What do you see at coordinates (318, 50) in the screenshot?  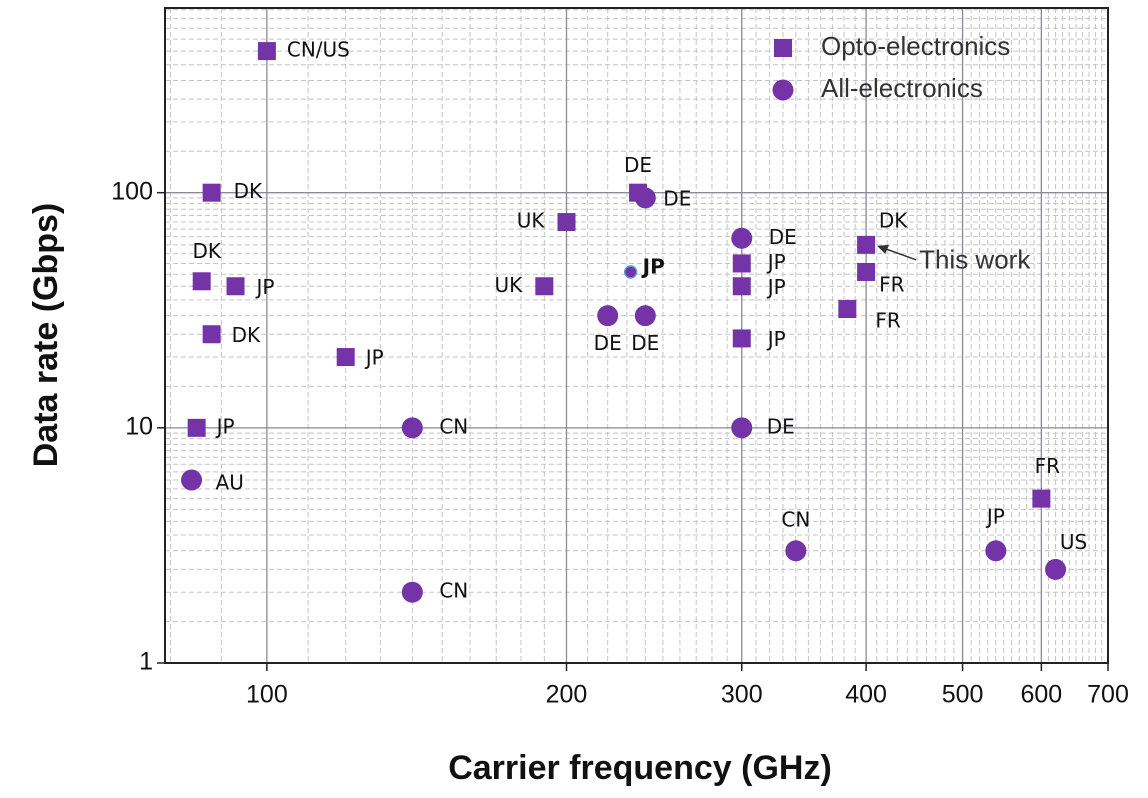 I see `point-label: CN/US` at bounding box center [318, 50].